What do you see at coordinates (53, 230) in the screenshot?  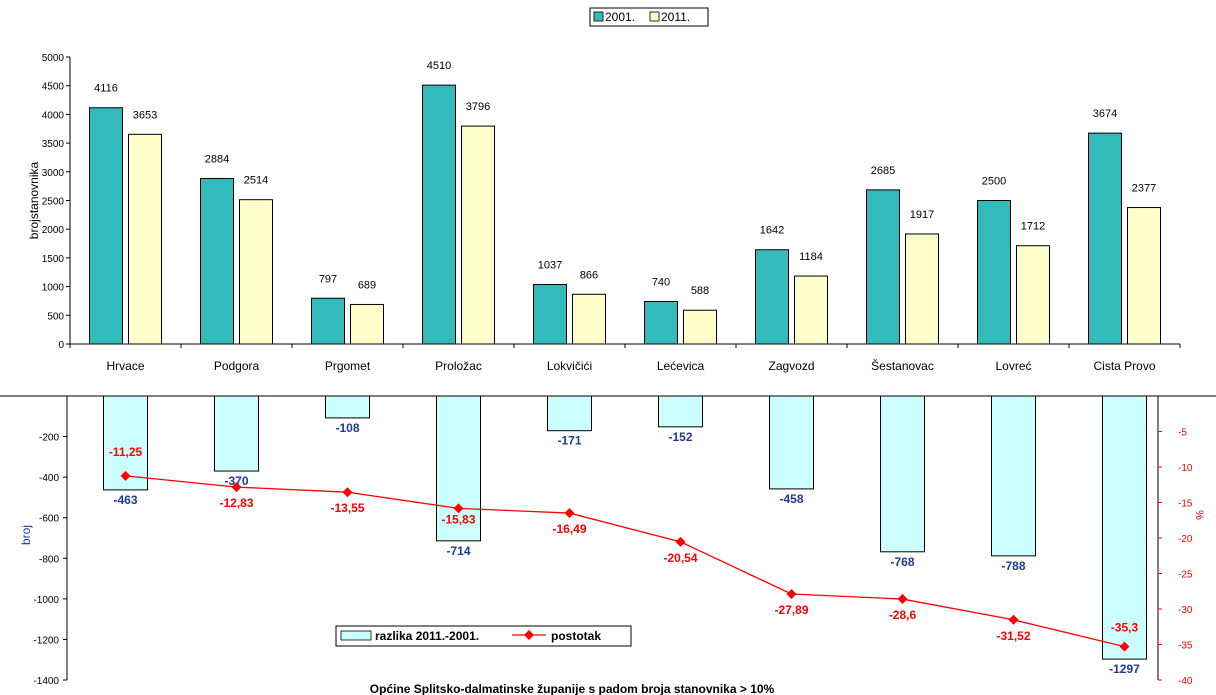 I see `y-tick-label: 2000` at bounding box center [53, 230].